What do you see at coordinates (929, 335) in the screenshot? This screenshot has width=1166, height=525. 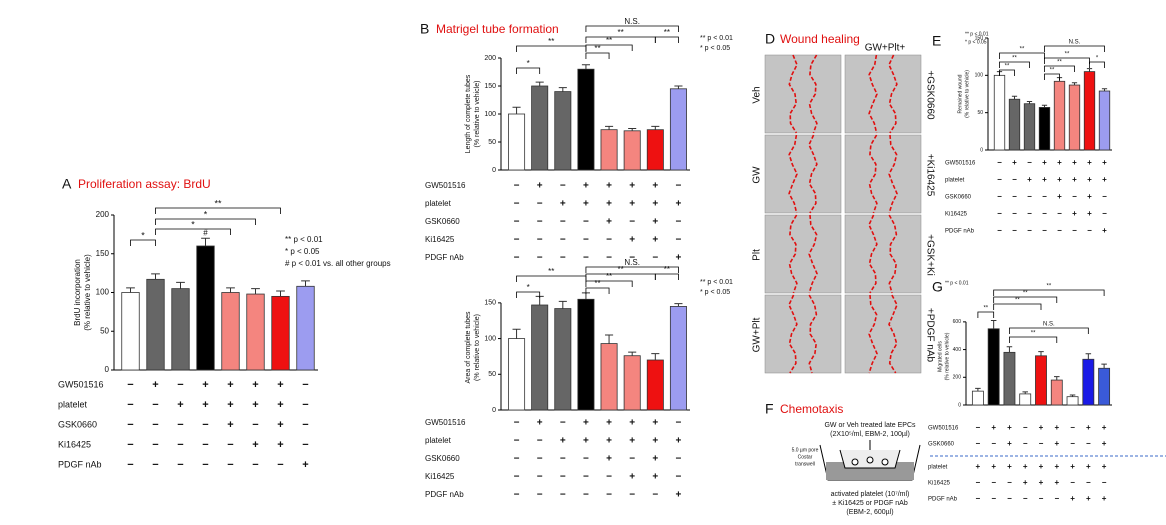 I see `row-label: +PDGF nAb` at bounding box center [929, 335].